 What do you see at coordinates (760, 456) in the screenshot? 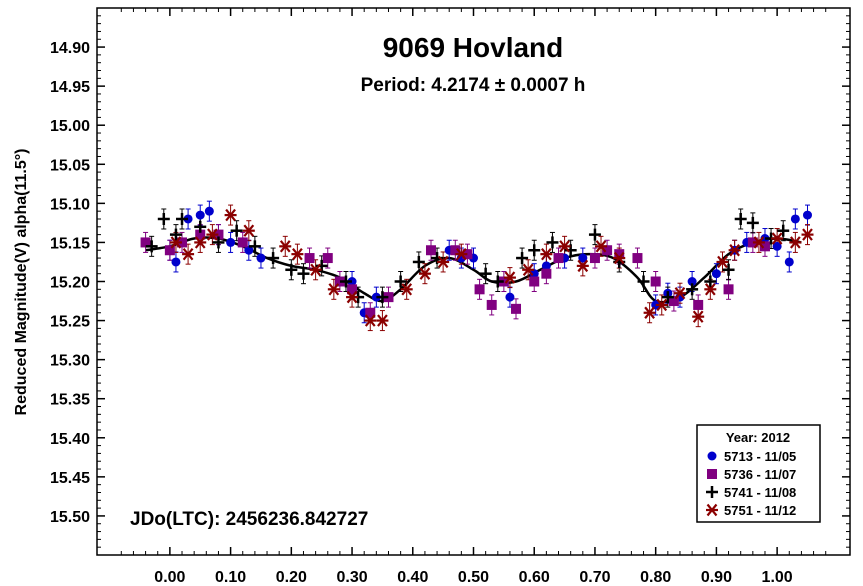
I see `legend-entry-label: 5713 - 11/05` at bounding box center [760, 456].